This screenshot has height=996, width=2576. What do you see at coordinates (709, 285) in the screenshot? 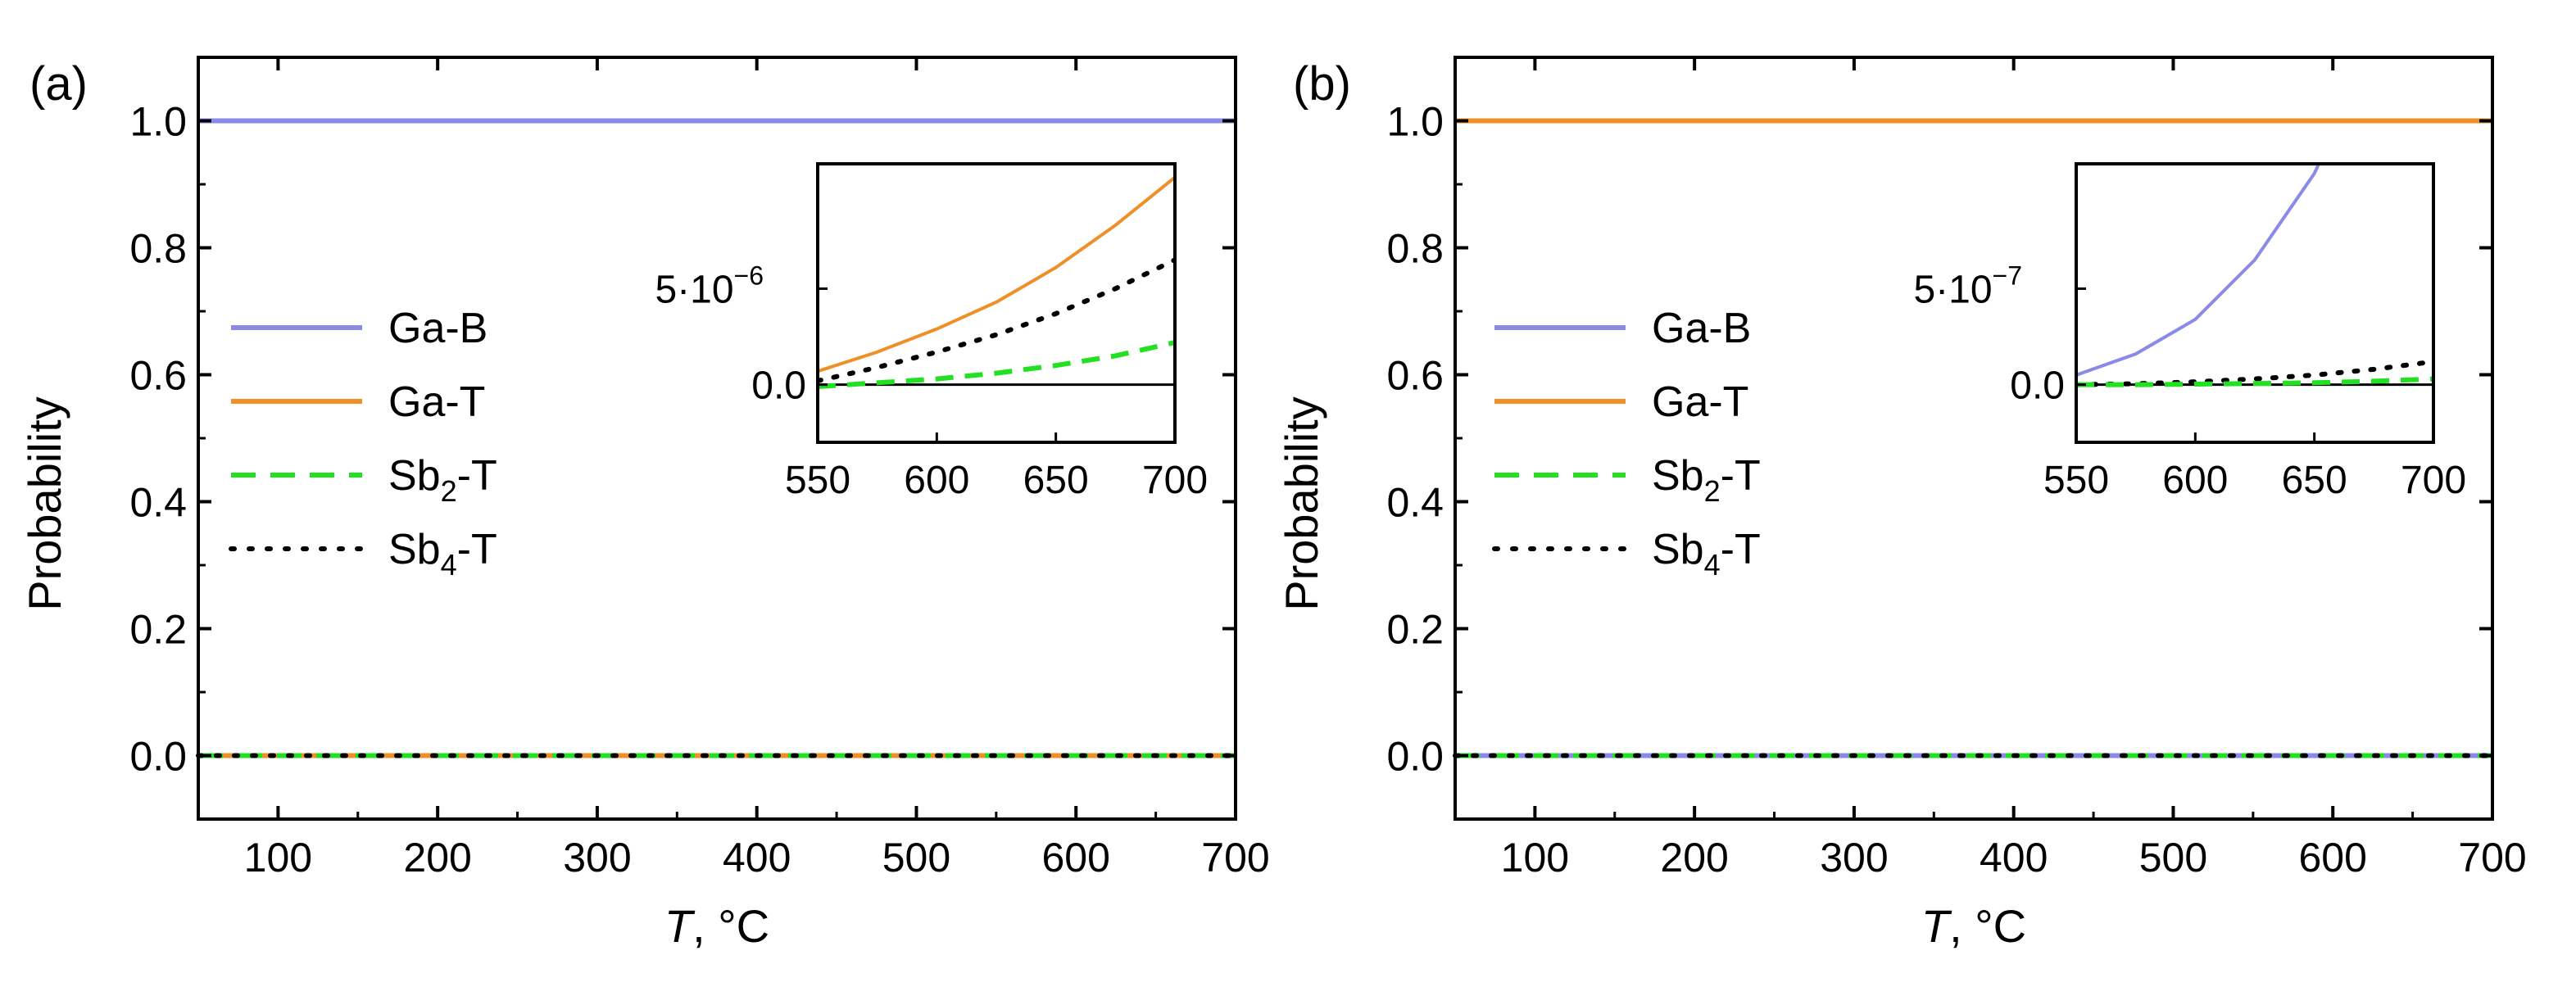
I see `inset-y-tick-label: 5·10⁻⁶` at bounding box center [709, 285].